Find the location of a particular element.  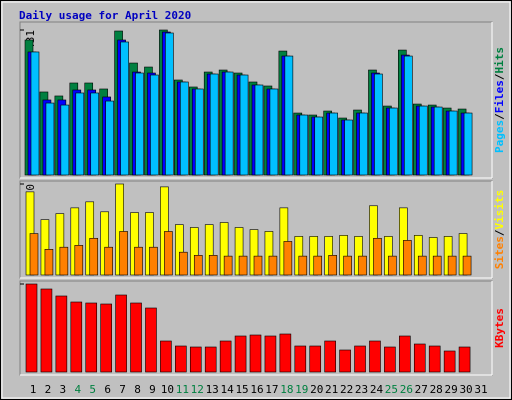

x-tick-label: 29 is located at coordinates (451, 389).